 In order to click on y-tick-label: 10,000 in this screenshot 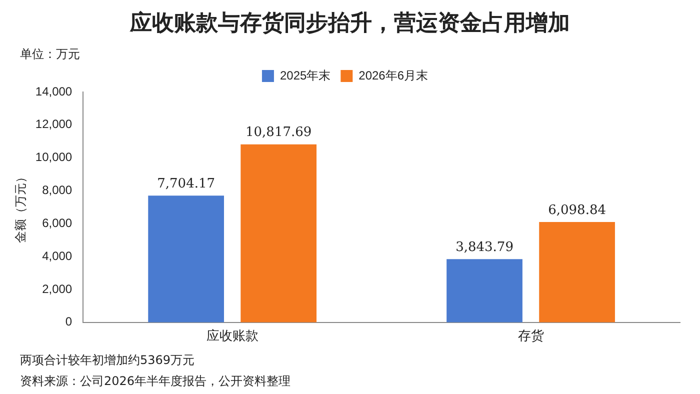, I will do `click(53, 157)`.